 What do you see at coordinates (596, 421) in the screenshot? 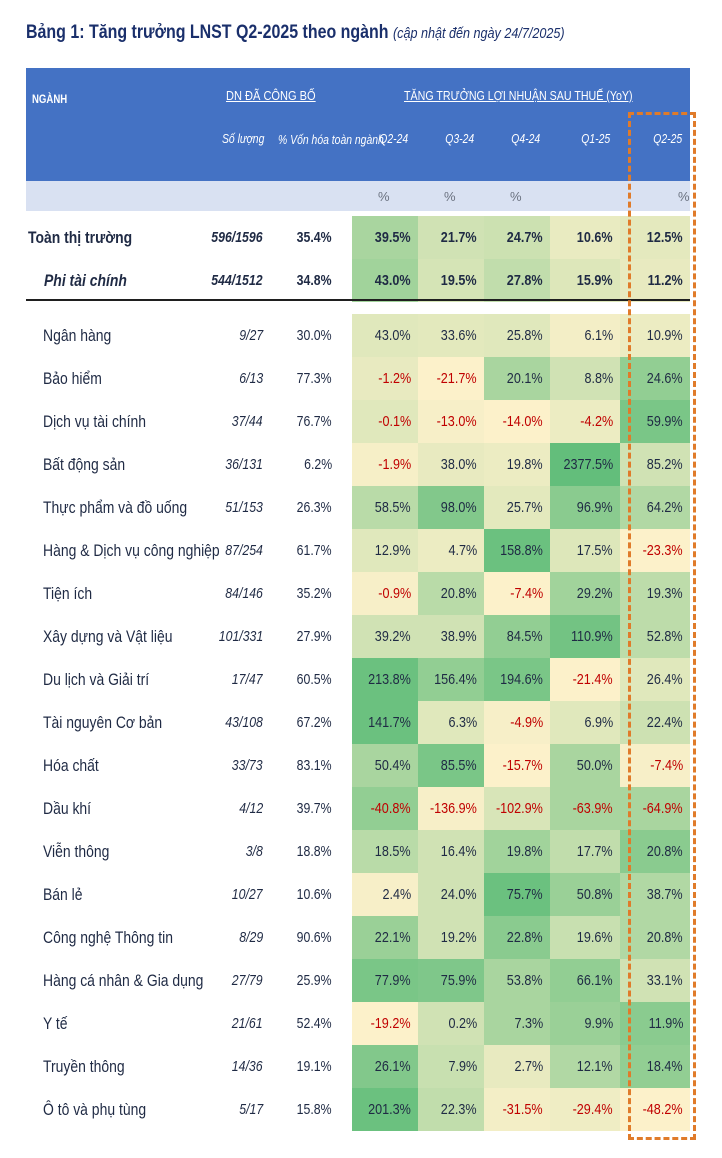
I see `growth-cell-text: -4.2%` at bounding box center [596, 421].